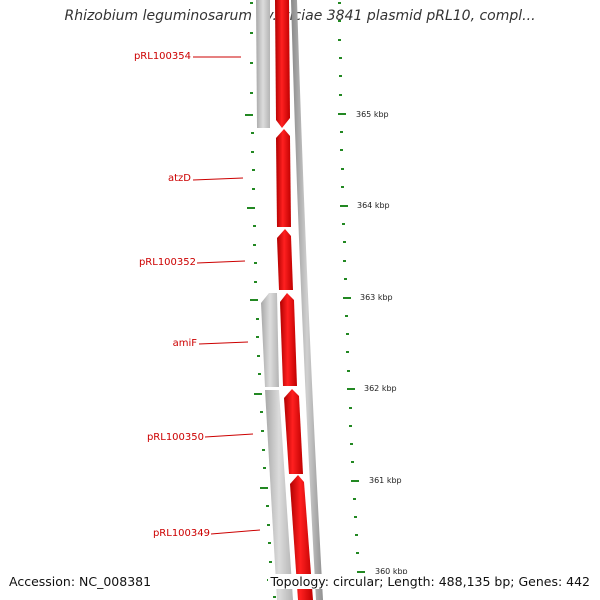  What do you see at coordinates (226, 295) in the screenshot?
I see `gene-leader-lines` at bounding box center [226, 295].